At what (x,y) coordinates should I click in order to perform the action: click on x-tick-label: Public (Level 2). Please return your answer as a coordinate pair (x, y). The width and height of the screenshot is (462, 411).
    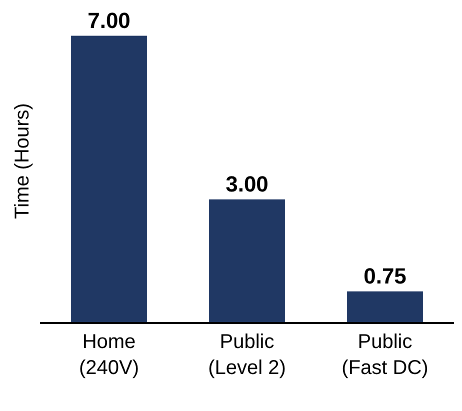
    Looking at the image, I should click on (247, 355).